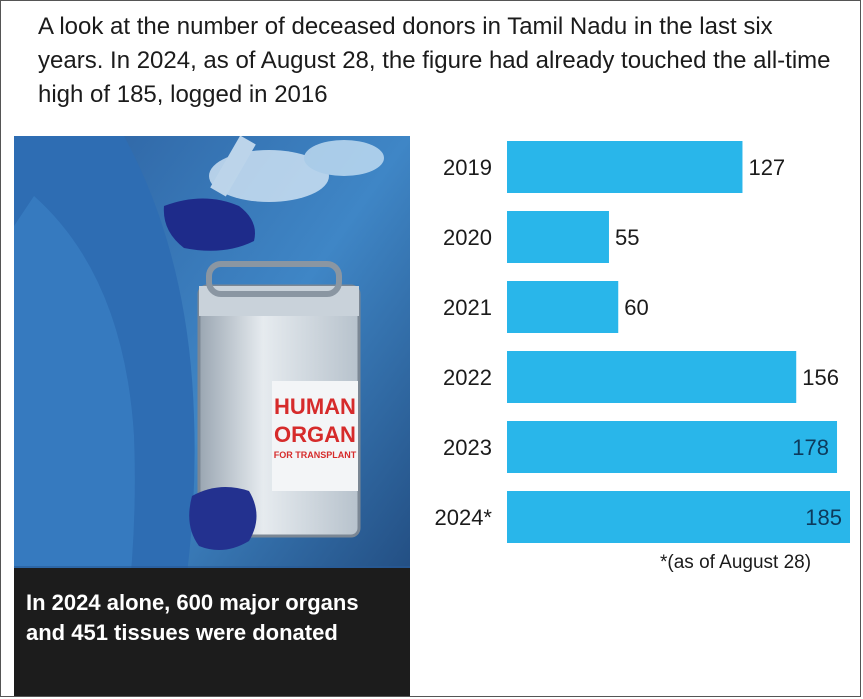 The height and width of the screenshot is (699, 863). Describe the element at coordinates (467, 237) in the screenshot. I see `category-label: 2020` at that location.